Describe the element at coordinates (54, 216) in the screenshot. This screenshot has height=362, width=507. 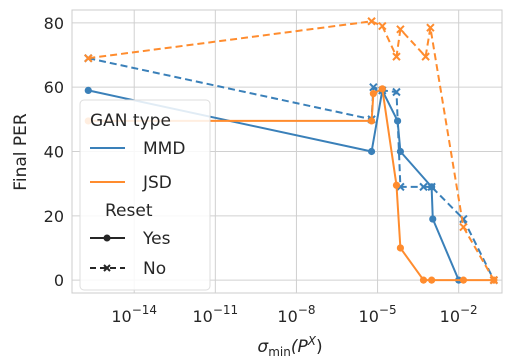
I see `y-tick-label: 20` at that location.